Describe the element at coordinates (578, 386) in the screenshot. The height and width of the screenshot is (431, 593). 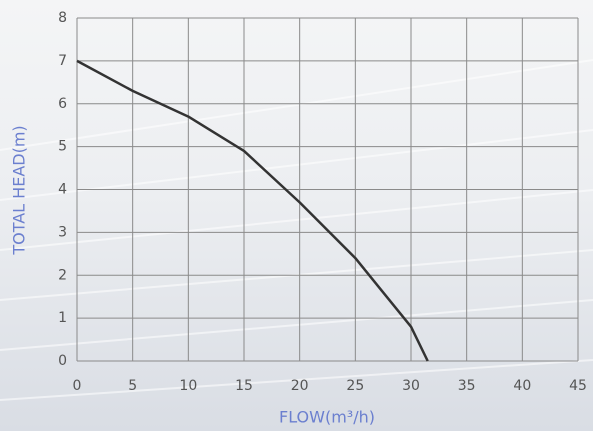
I see `x-tick-label: 45` at that location.